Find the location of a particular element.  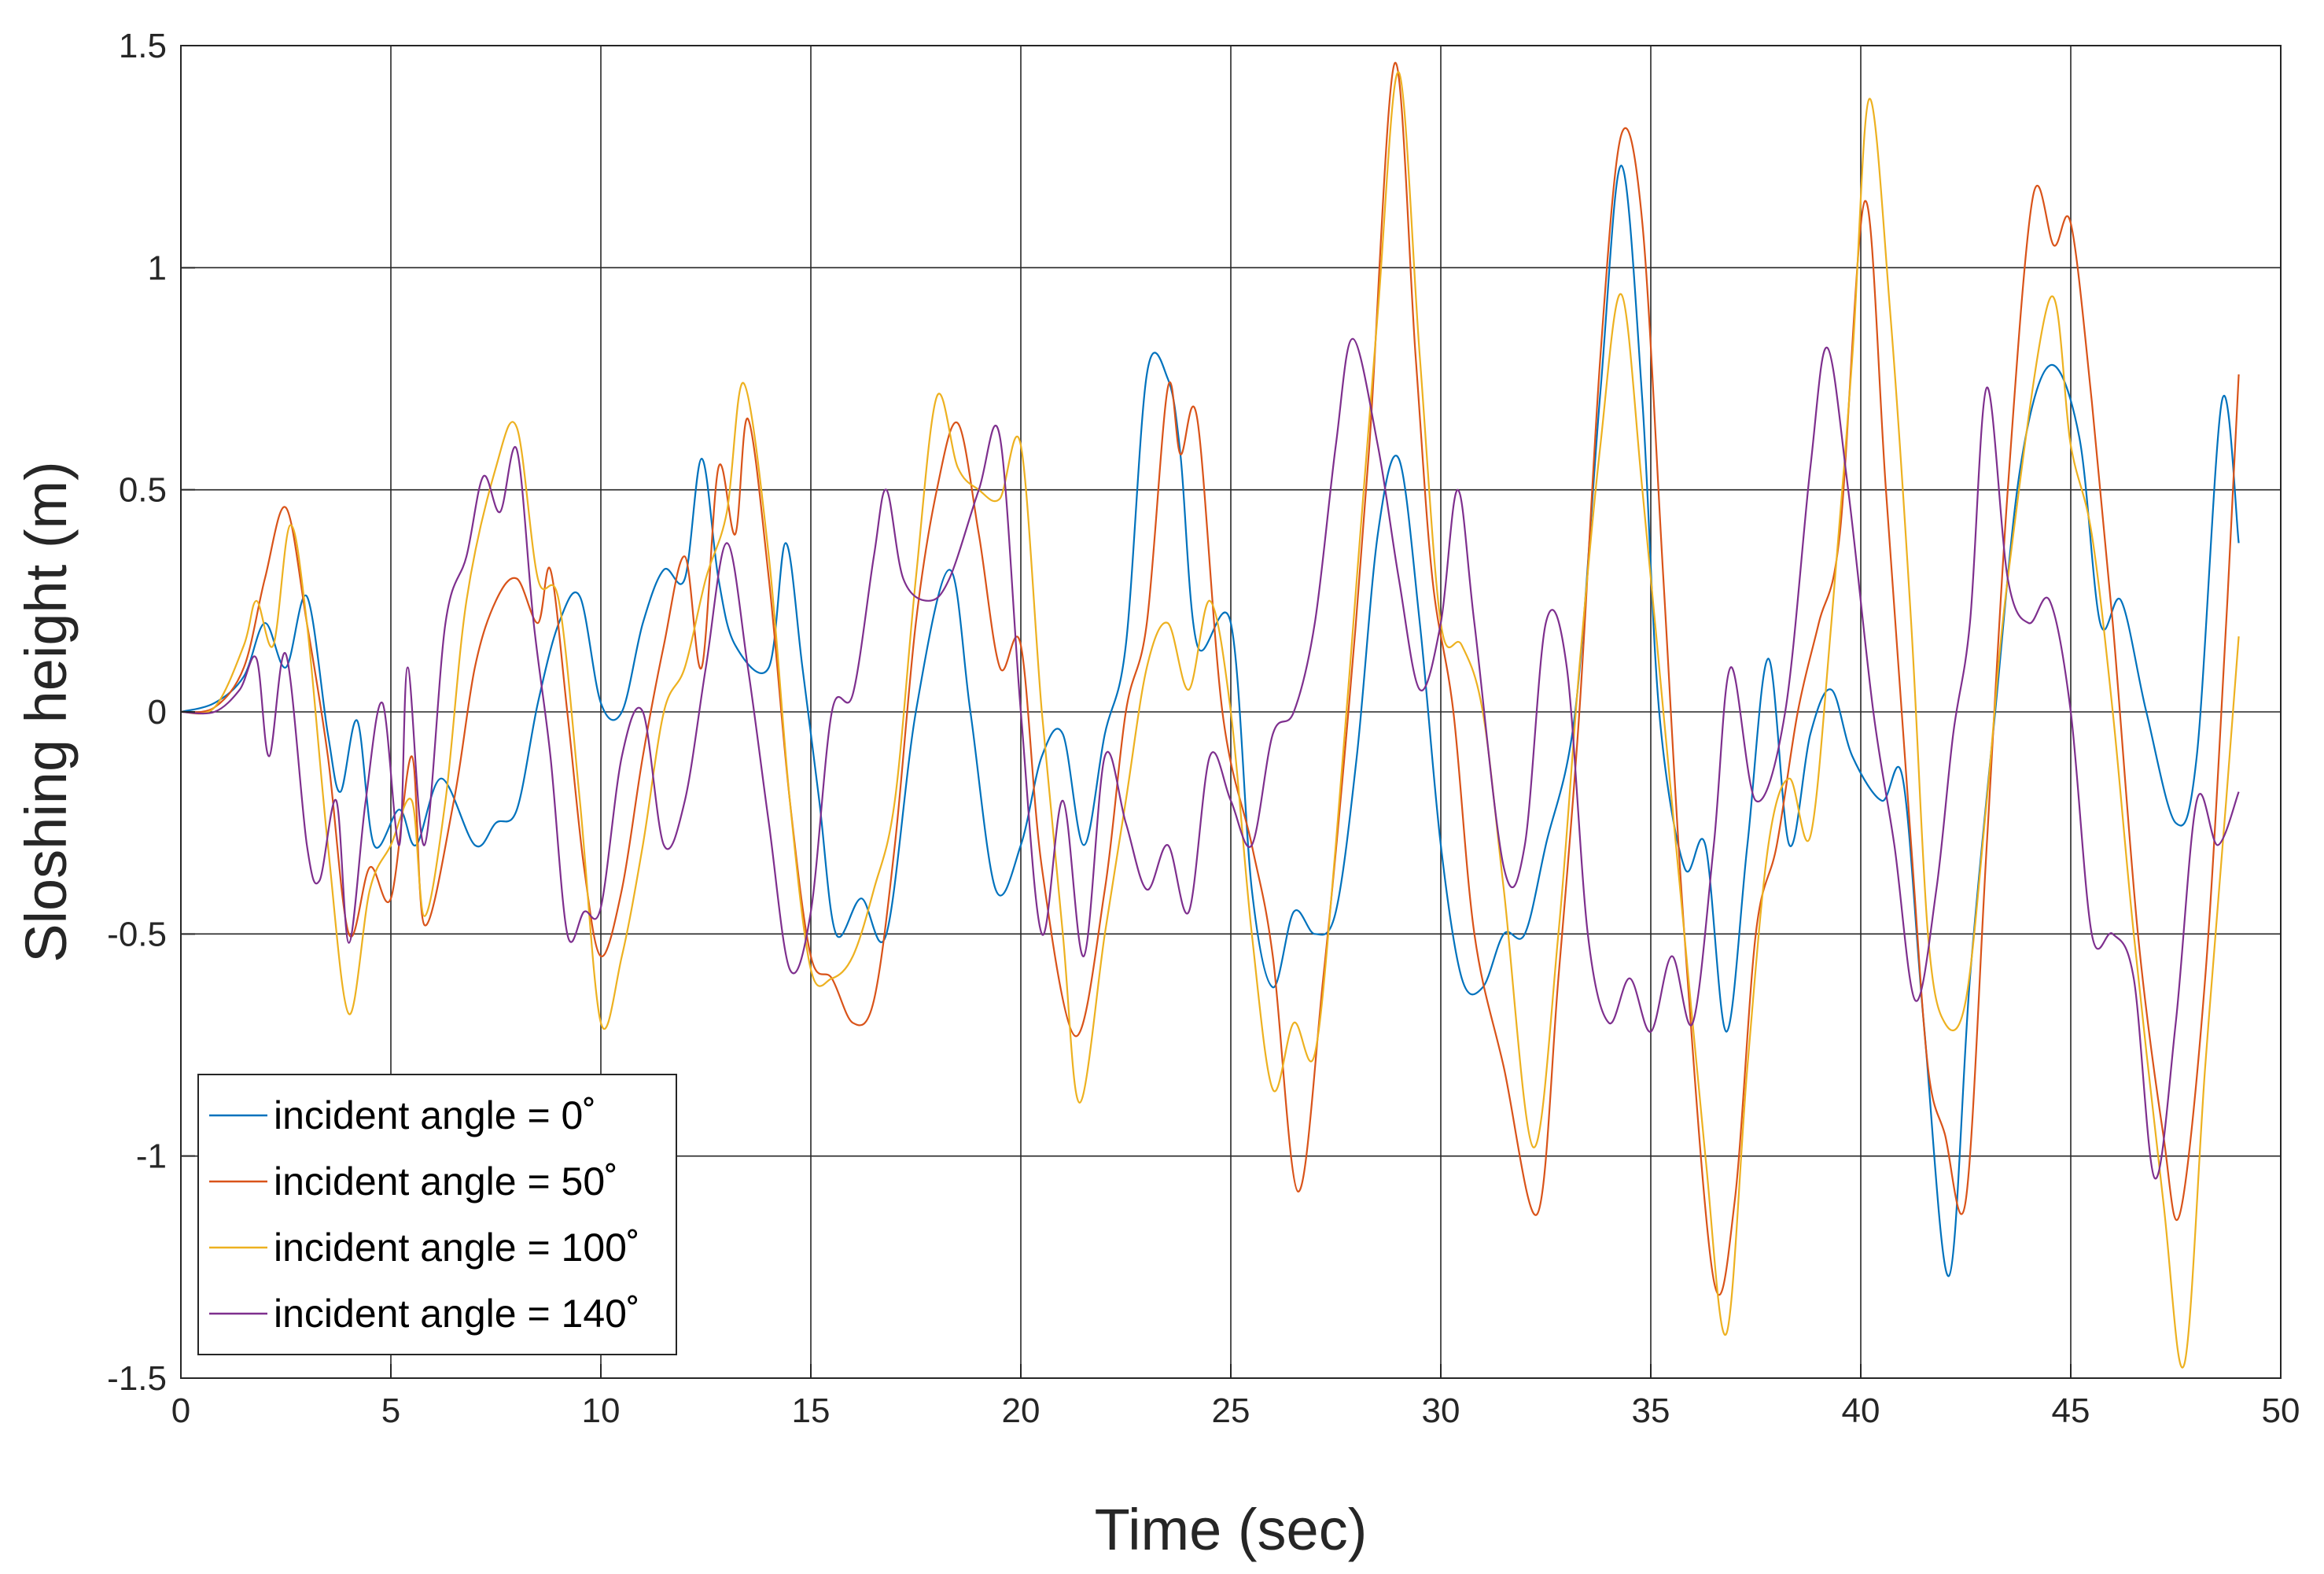

y-axis-title: Sloshing height (m) is located at coordinates (46, 712).